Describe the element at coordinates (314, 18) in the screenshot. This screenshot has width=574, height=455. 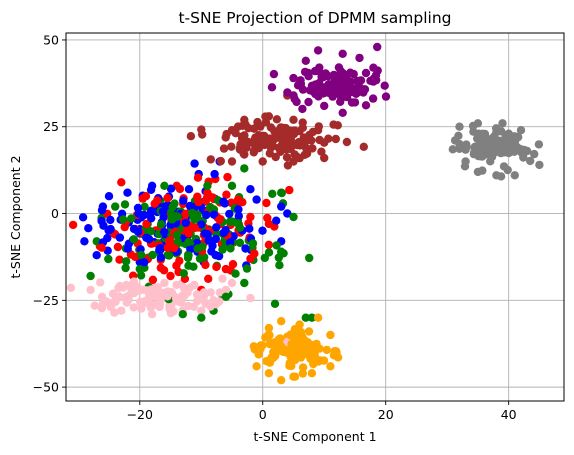
I see `chart-title: t-SNE Projection of DPMM sampling` at that location.